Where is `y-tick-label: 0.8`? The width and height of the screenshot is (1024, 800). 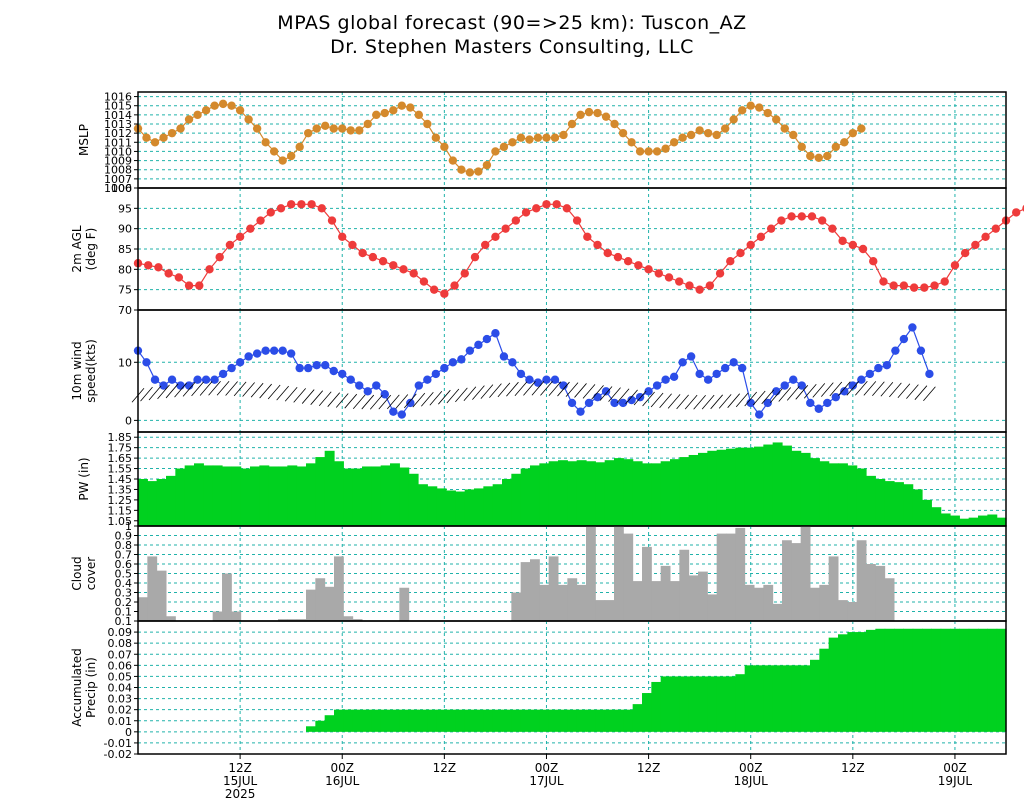 y-tick-label: 0.8 is located at coordinates (124, 545).